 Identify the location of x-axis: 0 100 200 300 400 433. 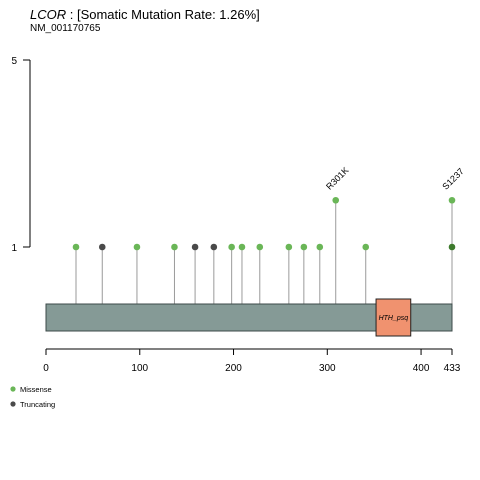
(252, 361).